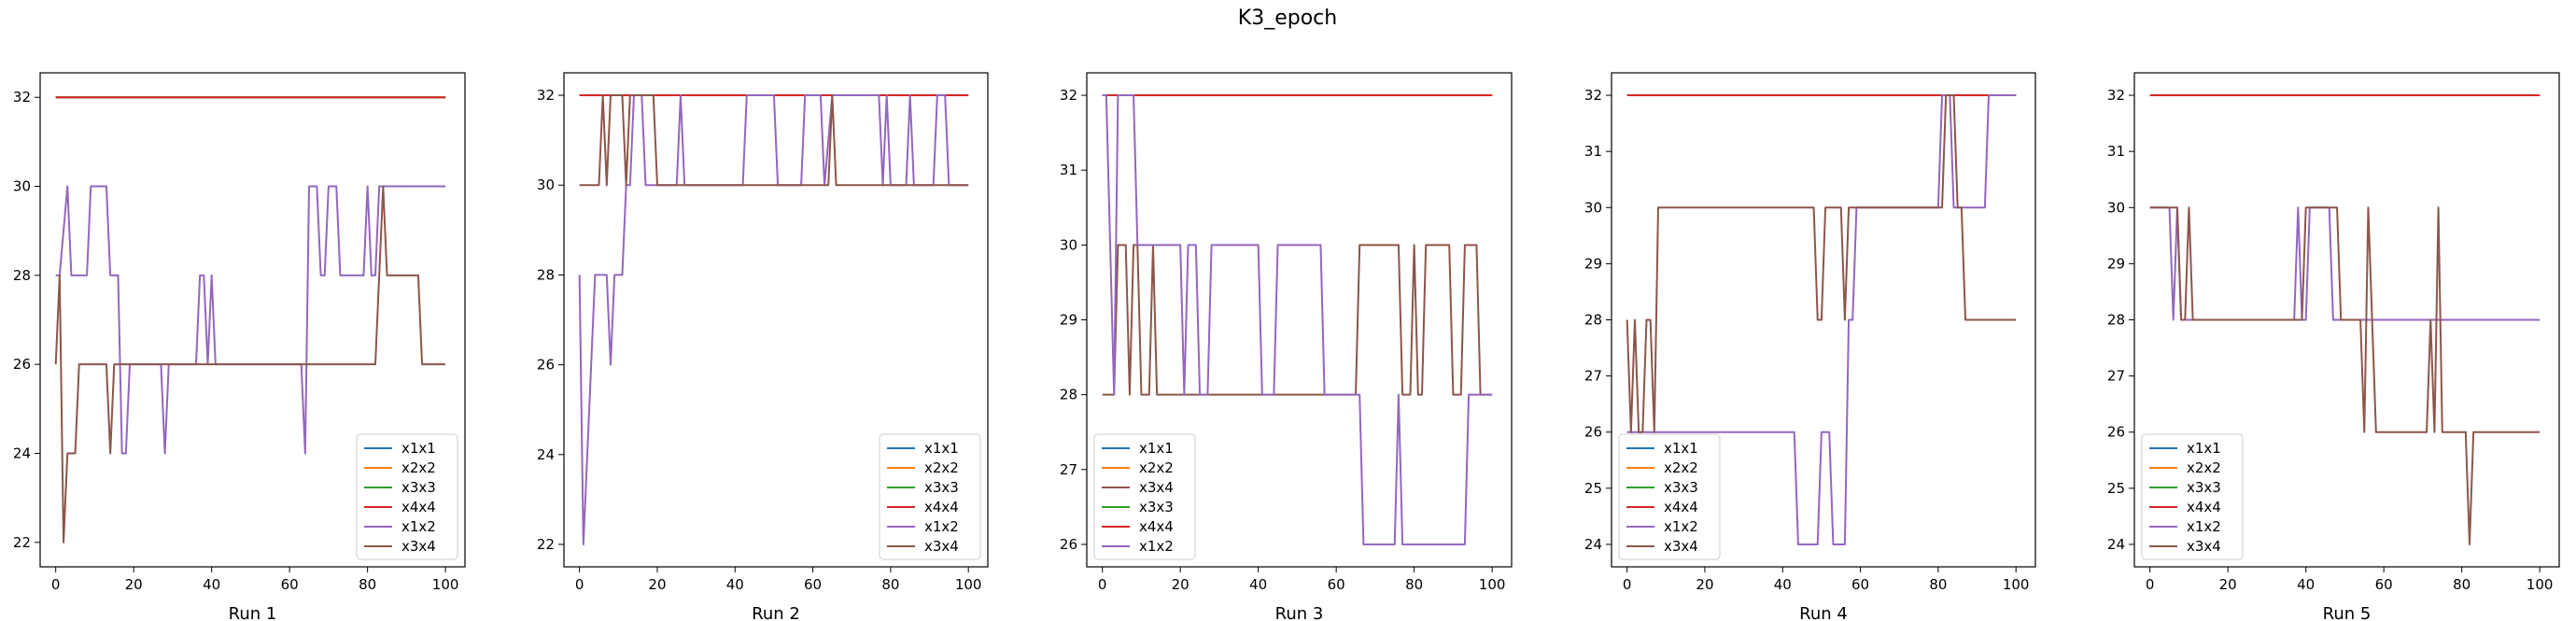 This screenshot has width=2576, height=621. Describe the element at coordinates (1300, 613) in the screenshot. I see `x-axis-label: Run 3` at that location.